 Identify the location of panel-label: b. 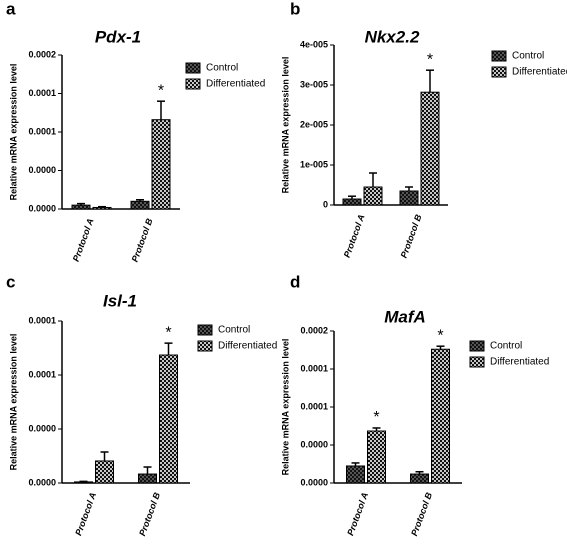
(295, 9).